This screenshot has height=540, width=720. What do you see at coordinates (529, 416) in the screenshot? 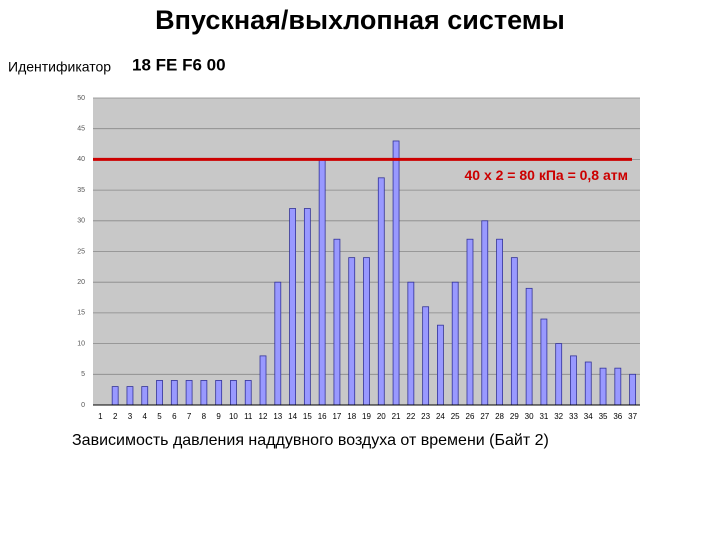
I see `x-tick-label: 30` at bounding box center [529, 416].